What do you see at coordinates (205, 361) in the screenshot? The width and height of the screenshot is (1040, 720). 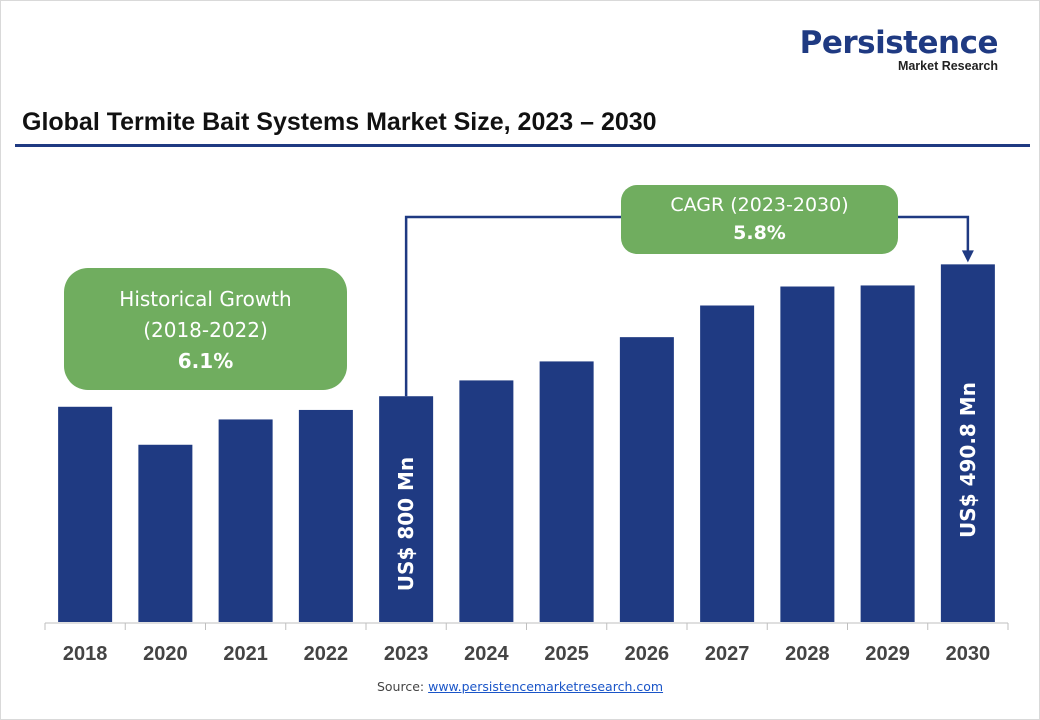 I see `historical-growth-value: 6.1%` at bounding box center [205, 361].